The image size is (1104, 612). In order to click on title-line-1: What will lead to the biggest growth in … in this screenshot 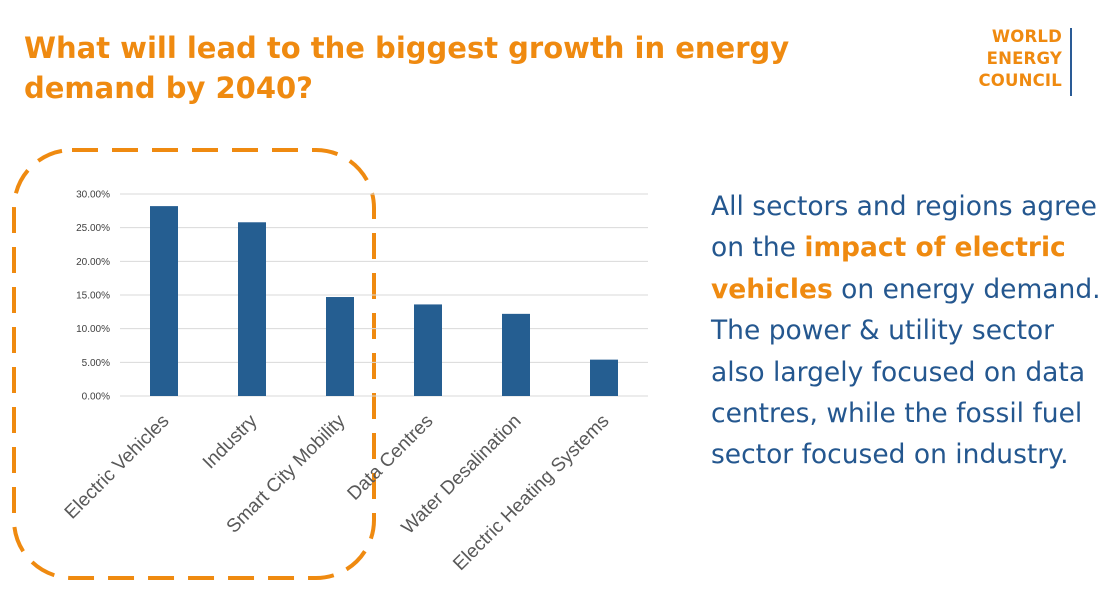, I will do `click(407, 48)`.